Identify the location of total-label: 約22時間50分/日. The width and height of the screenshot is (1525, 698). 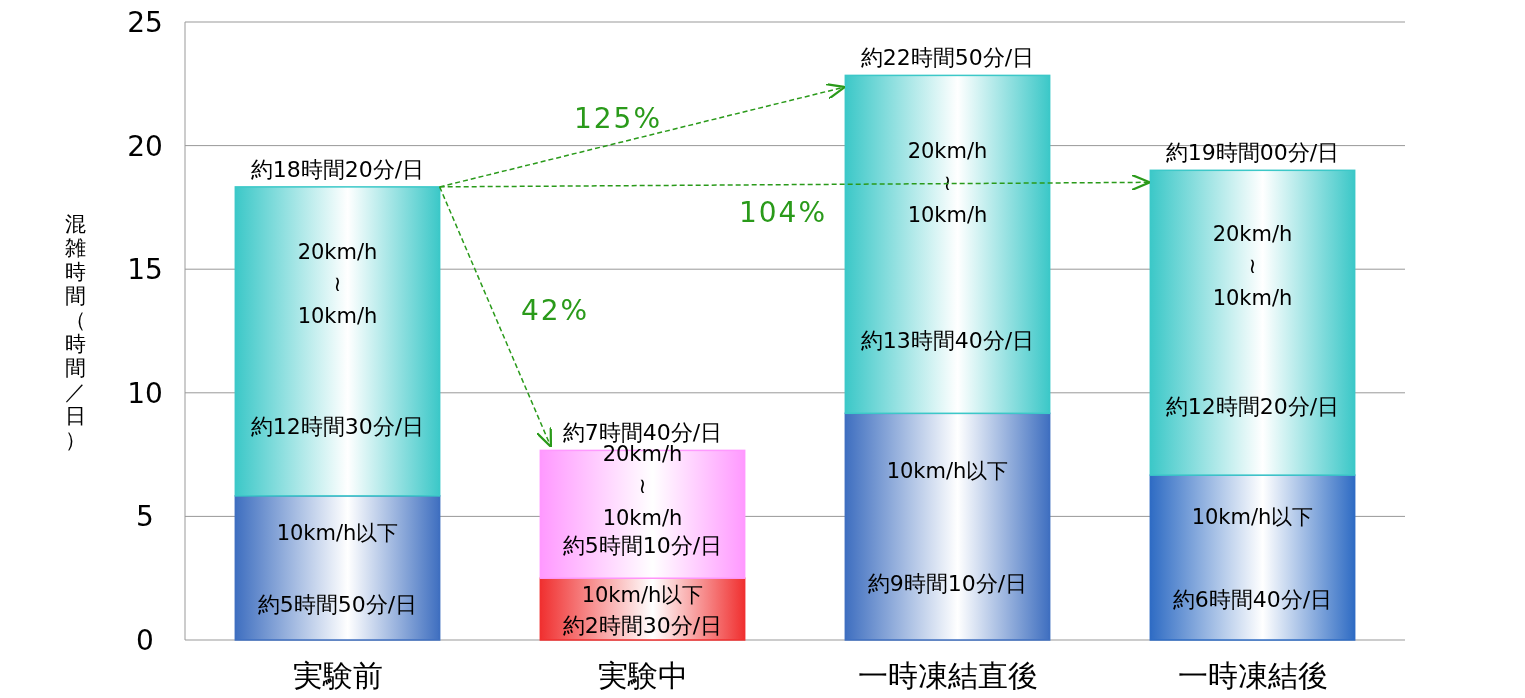
(947, 58).